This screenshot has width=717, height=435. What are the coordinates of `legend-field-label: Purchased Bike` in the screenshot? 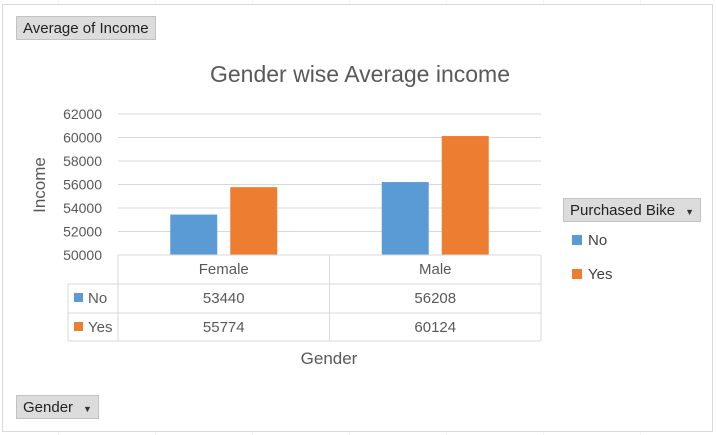 It's located at (623, 210).